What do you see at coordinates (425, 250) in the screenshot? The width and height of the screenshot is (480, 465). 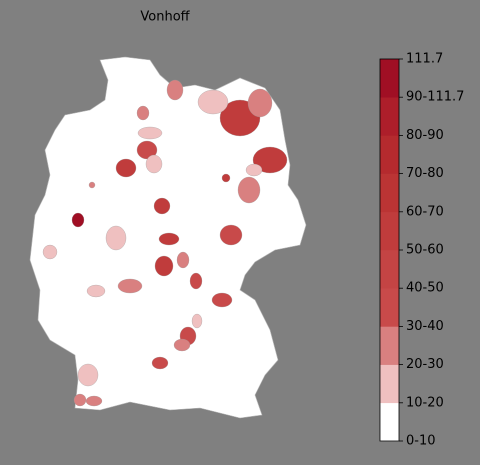 I see `colorbar-label: 50-60` at bounding box center [425, 250].